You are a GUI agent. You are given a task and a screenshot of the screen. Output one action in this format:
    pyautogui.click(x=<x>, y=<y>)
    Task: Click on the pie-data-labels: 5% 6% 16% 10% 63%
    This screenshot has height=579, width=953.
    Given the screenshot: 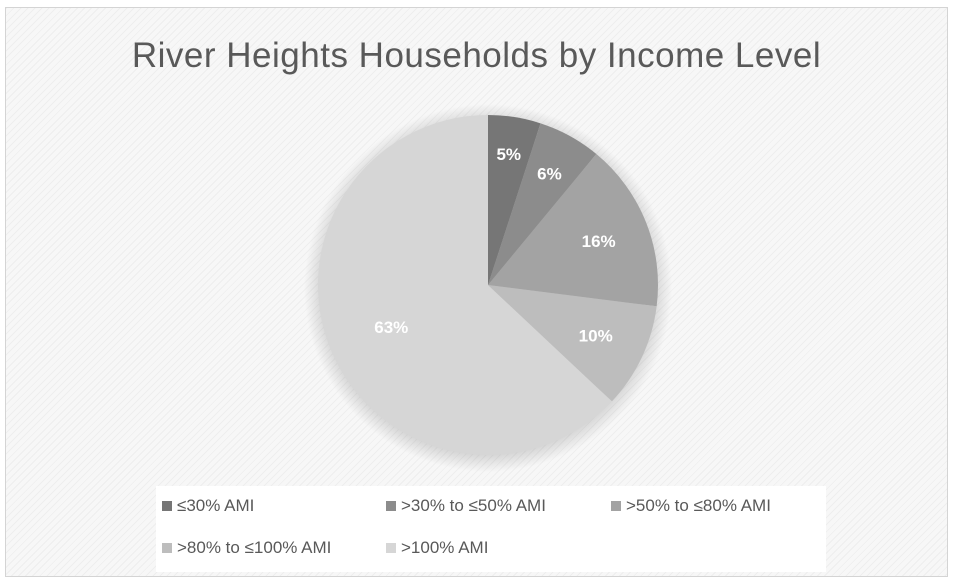 What is the action you would take?
    pyautogui.click(x=494, y=245)
    